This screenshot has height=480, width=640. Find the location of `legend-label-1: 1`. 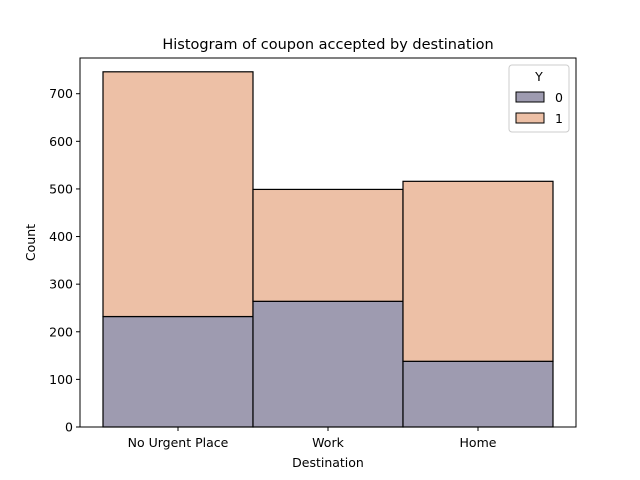

legend-label-1: 1 is located at coordinates (559, 118).